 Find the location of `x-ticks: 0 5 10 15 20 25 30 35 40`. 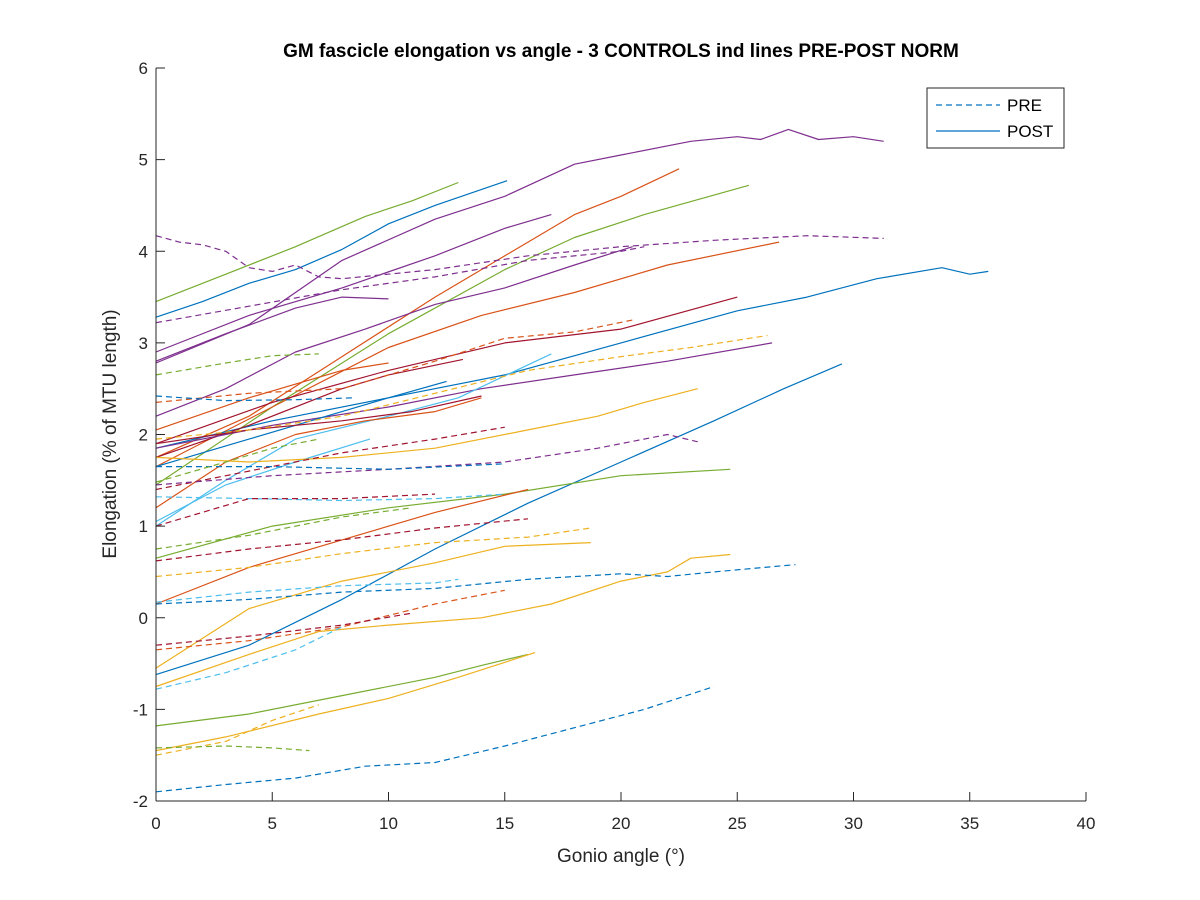

x-ticks: 0 5 10 15 20 25 30 35 40 is located at coordinates (623, 812).